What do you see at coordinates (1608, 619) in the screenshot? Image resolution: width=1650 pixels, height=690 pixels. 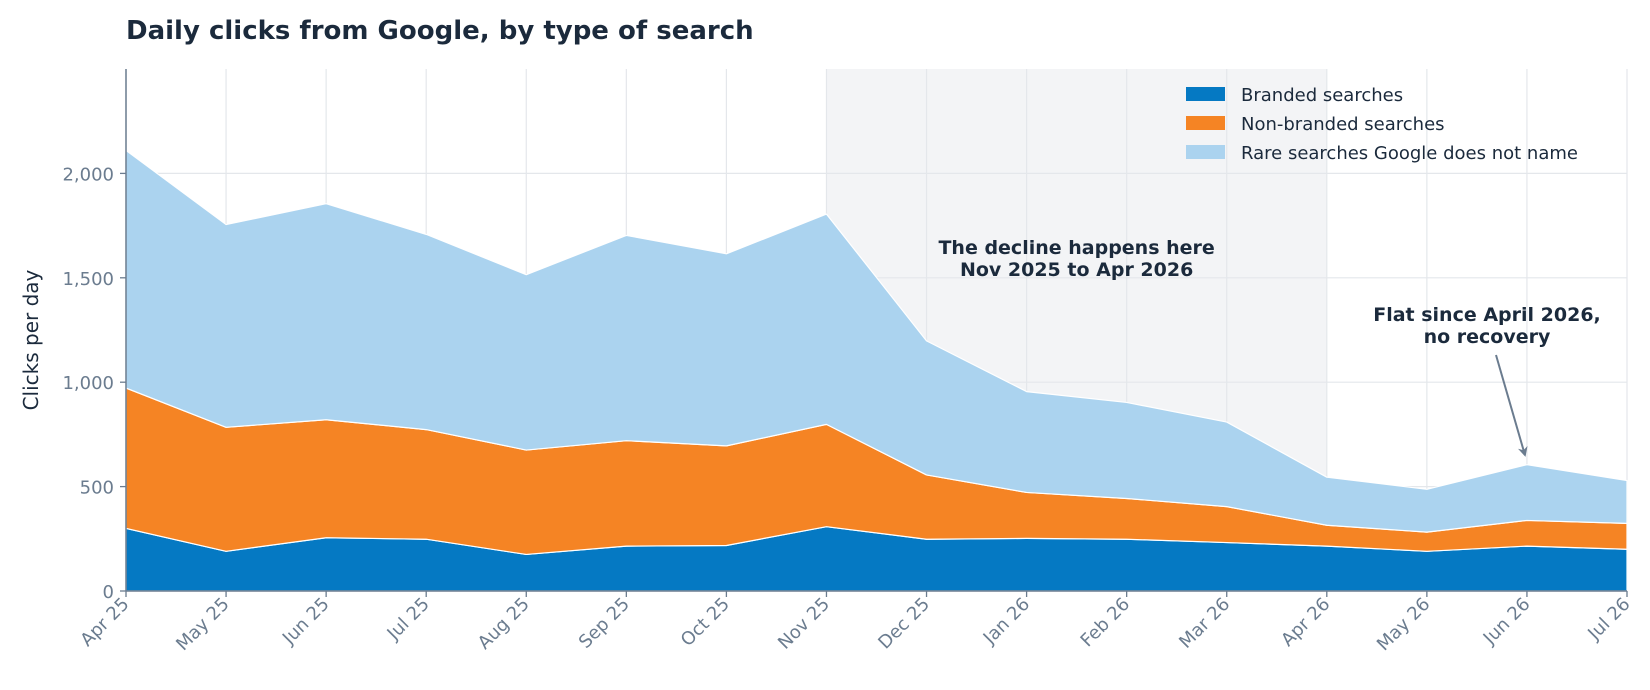 I see `x-tick-label: Jul 26` at bounding box center [1608, 619].